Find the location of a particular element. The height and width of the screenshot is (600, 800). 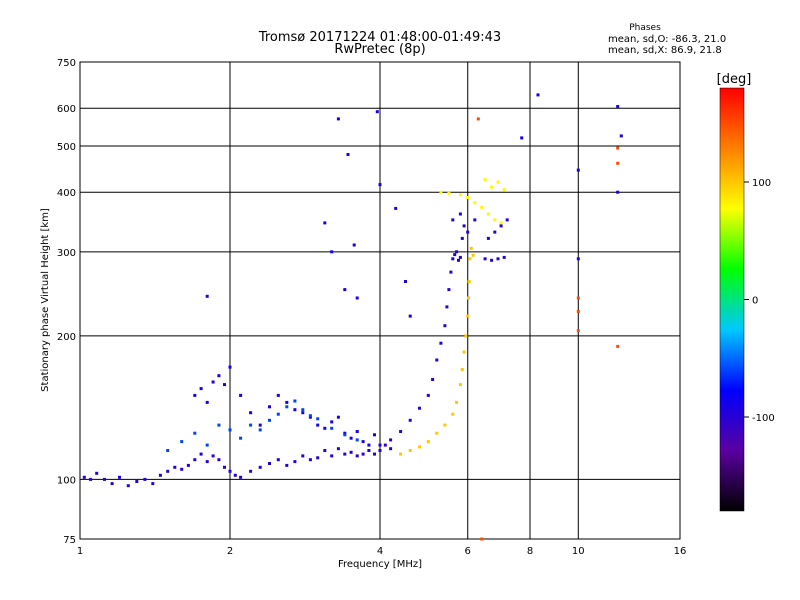

phase-x-stats: mean, sd,X: 86.9, 21.8 is located at coordinates (665, 50).